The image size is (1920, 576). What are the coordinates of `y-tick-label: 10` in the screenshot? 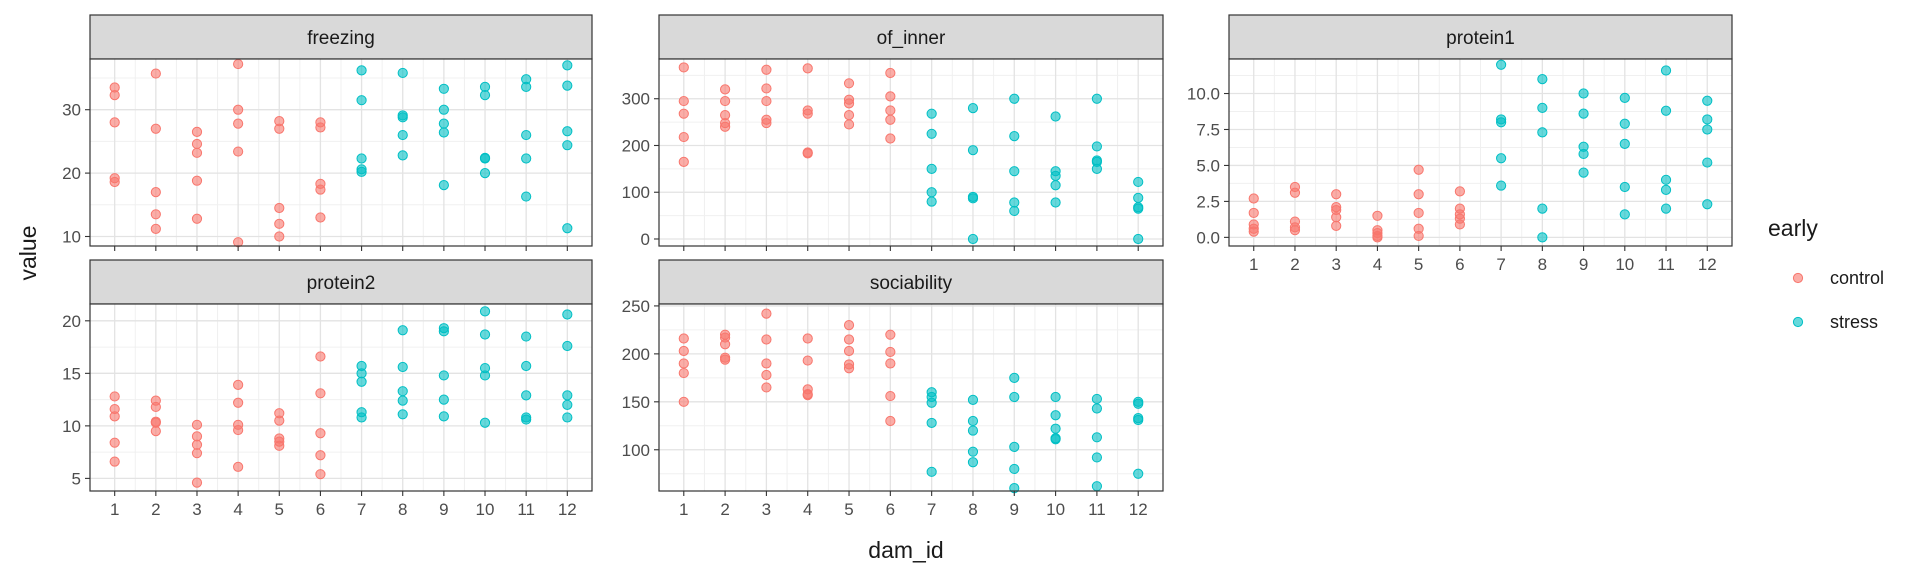 It's located at (71, 426).